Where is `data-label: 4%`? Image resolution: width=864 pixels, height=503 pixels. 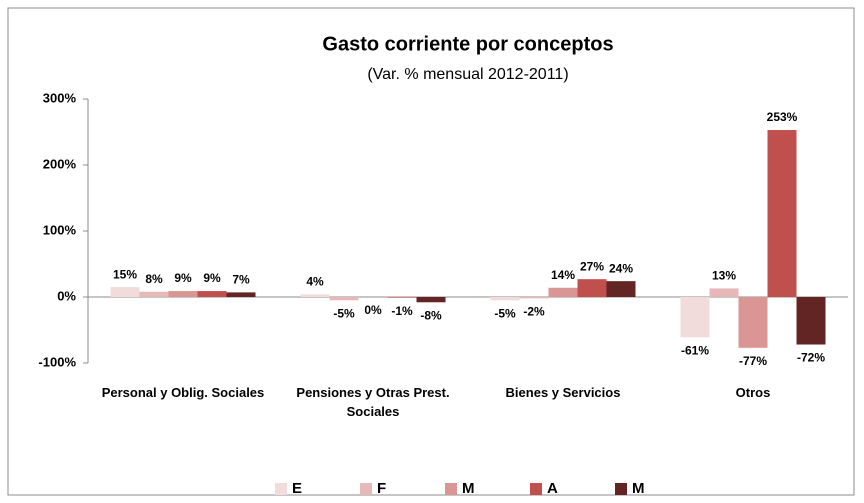
data-label: 4% is located at coordinates (315, 282).